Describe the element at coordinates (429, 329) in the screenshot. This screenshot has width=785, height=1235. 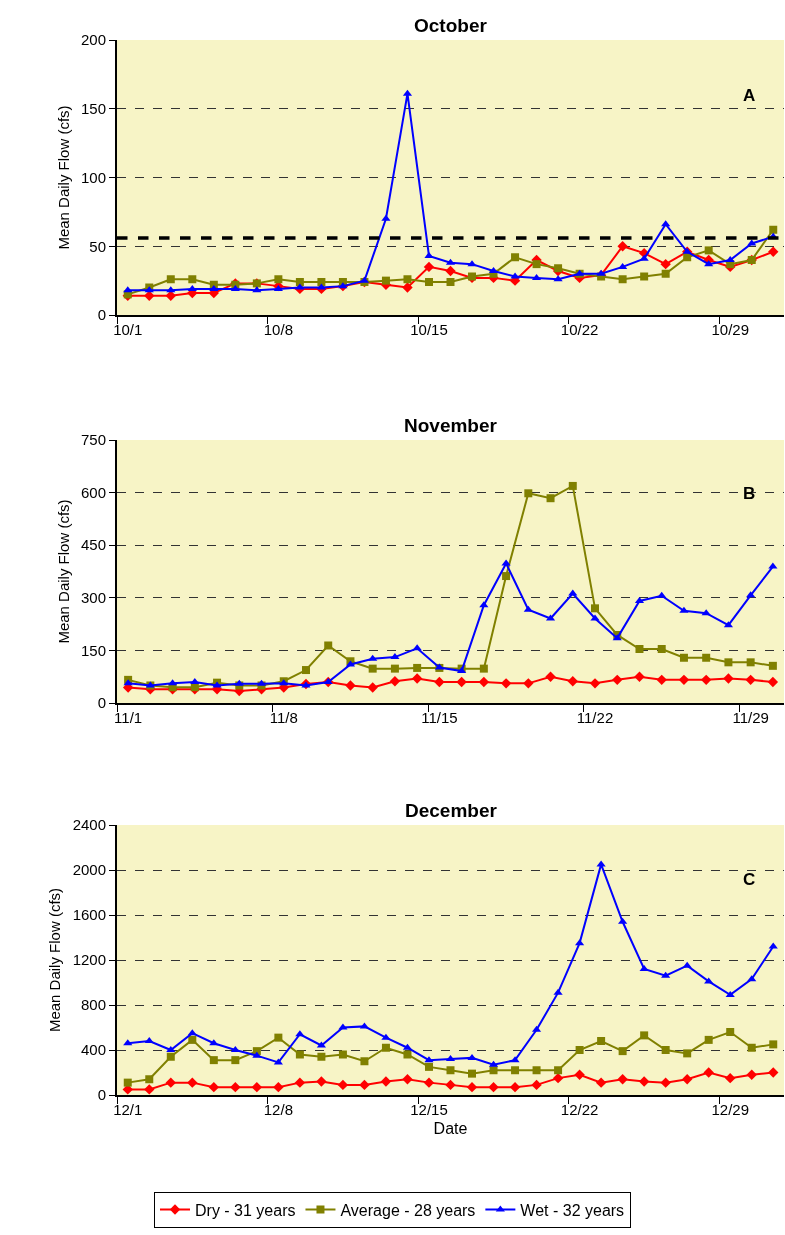
I see `x-tick-label: 10/15` at that location.